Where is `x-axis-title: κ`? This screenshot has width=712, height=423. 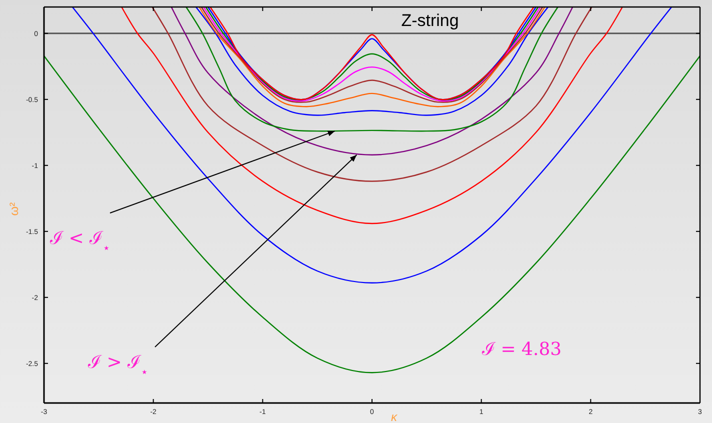
x-axis-title: κ is located at coordinates (394, 416).